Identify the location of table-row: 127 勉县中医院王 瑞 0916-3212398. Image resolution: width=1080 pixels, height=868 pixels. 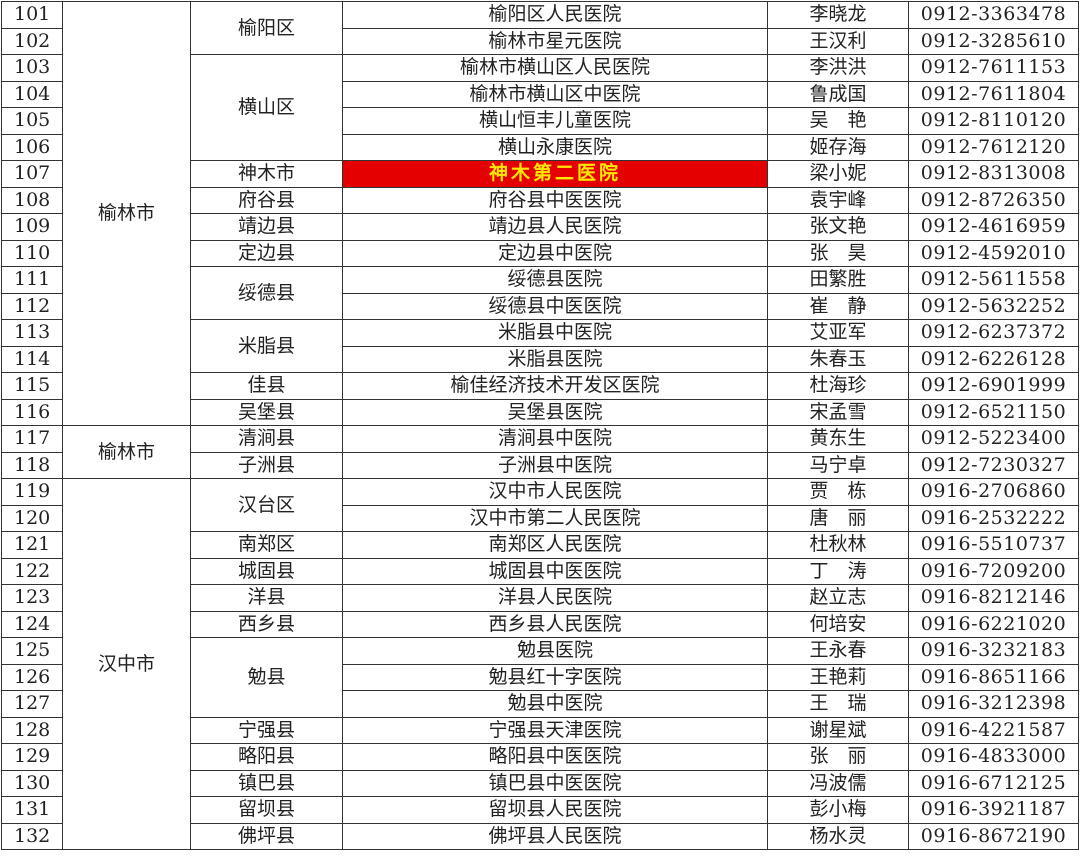
(540, 704).